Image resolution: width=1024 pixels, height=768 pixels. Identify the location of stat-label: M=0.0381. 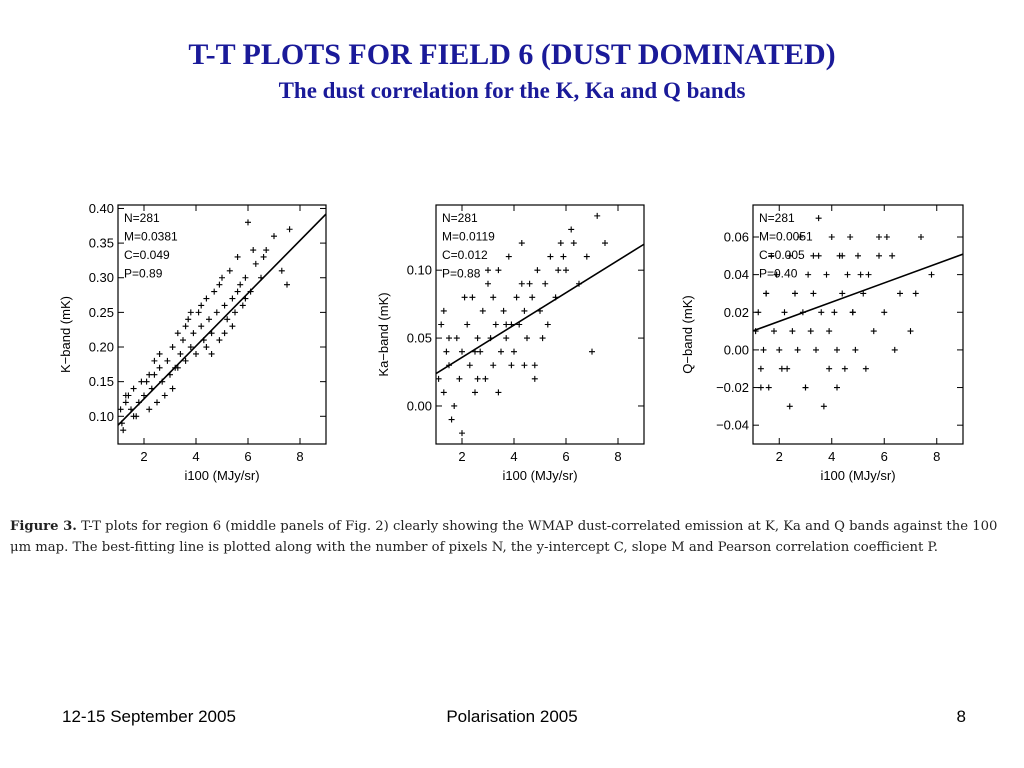
(151, 237).